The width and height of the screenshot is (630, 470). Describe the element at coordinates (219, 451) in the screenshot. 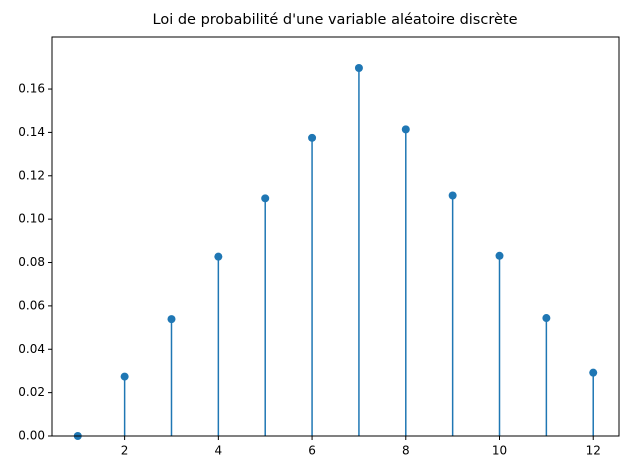

I see `x-tick-label: 4` at that location.